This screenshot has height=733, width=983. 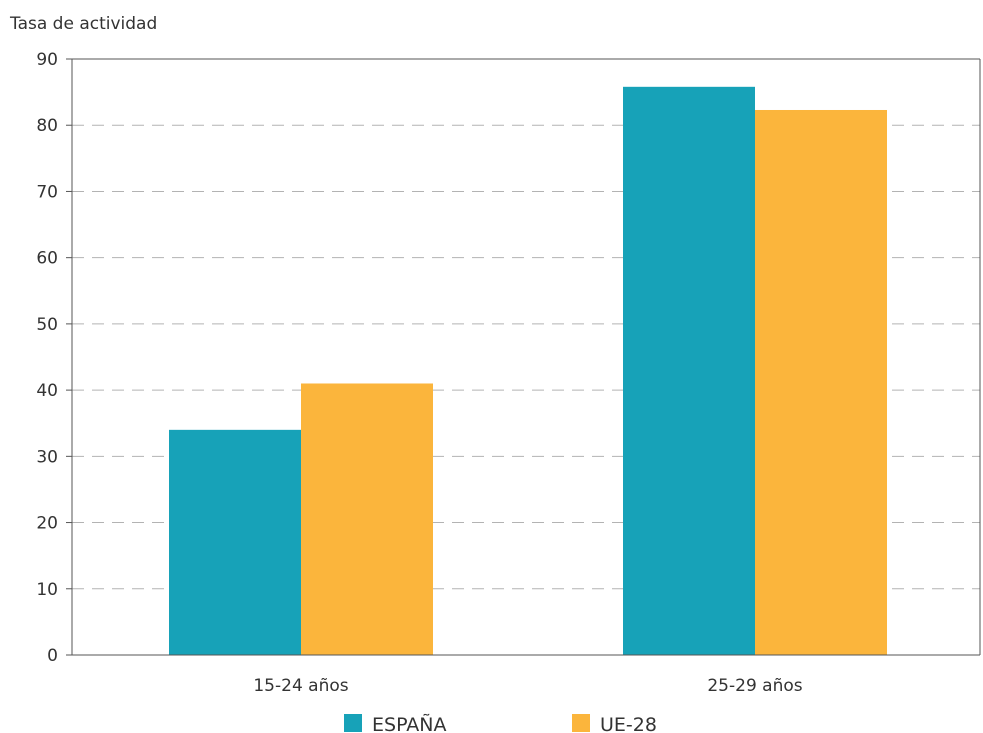 I want to click on y-tick-label: 0, so click(x=52, y=656).